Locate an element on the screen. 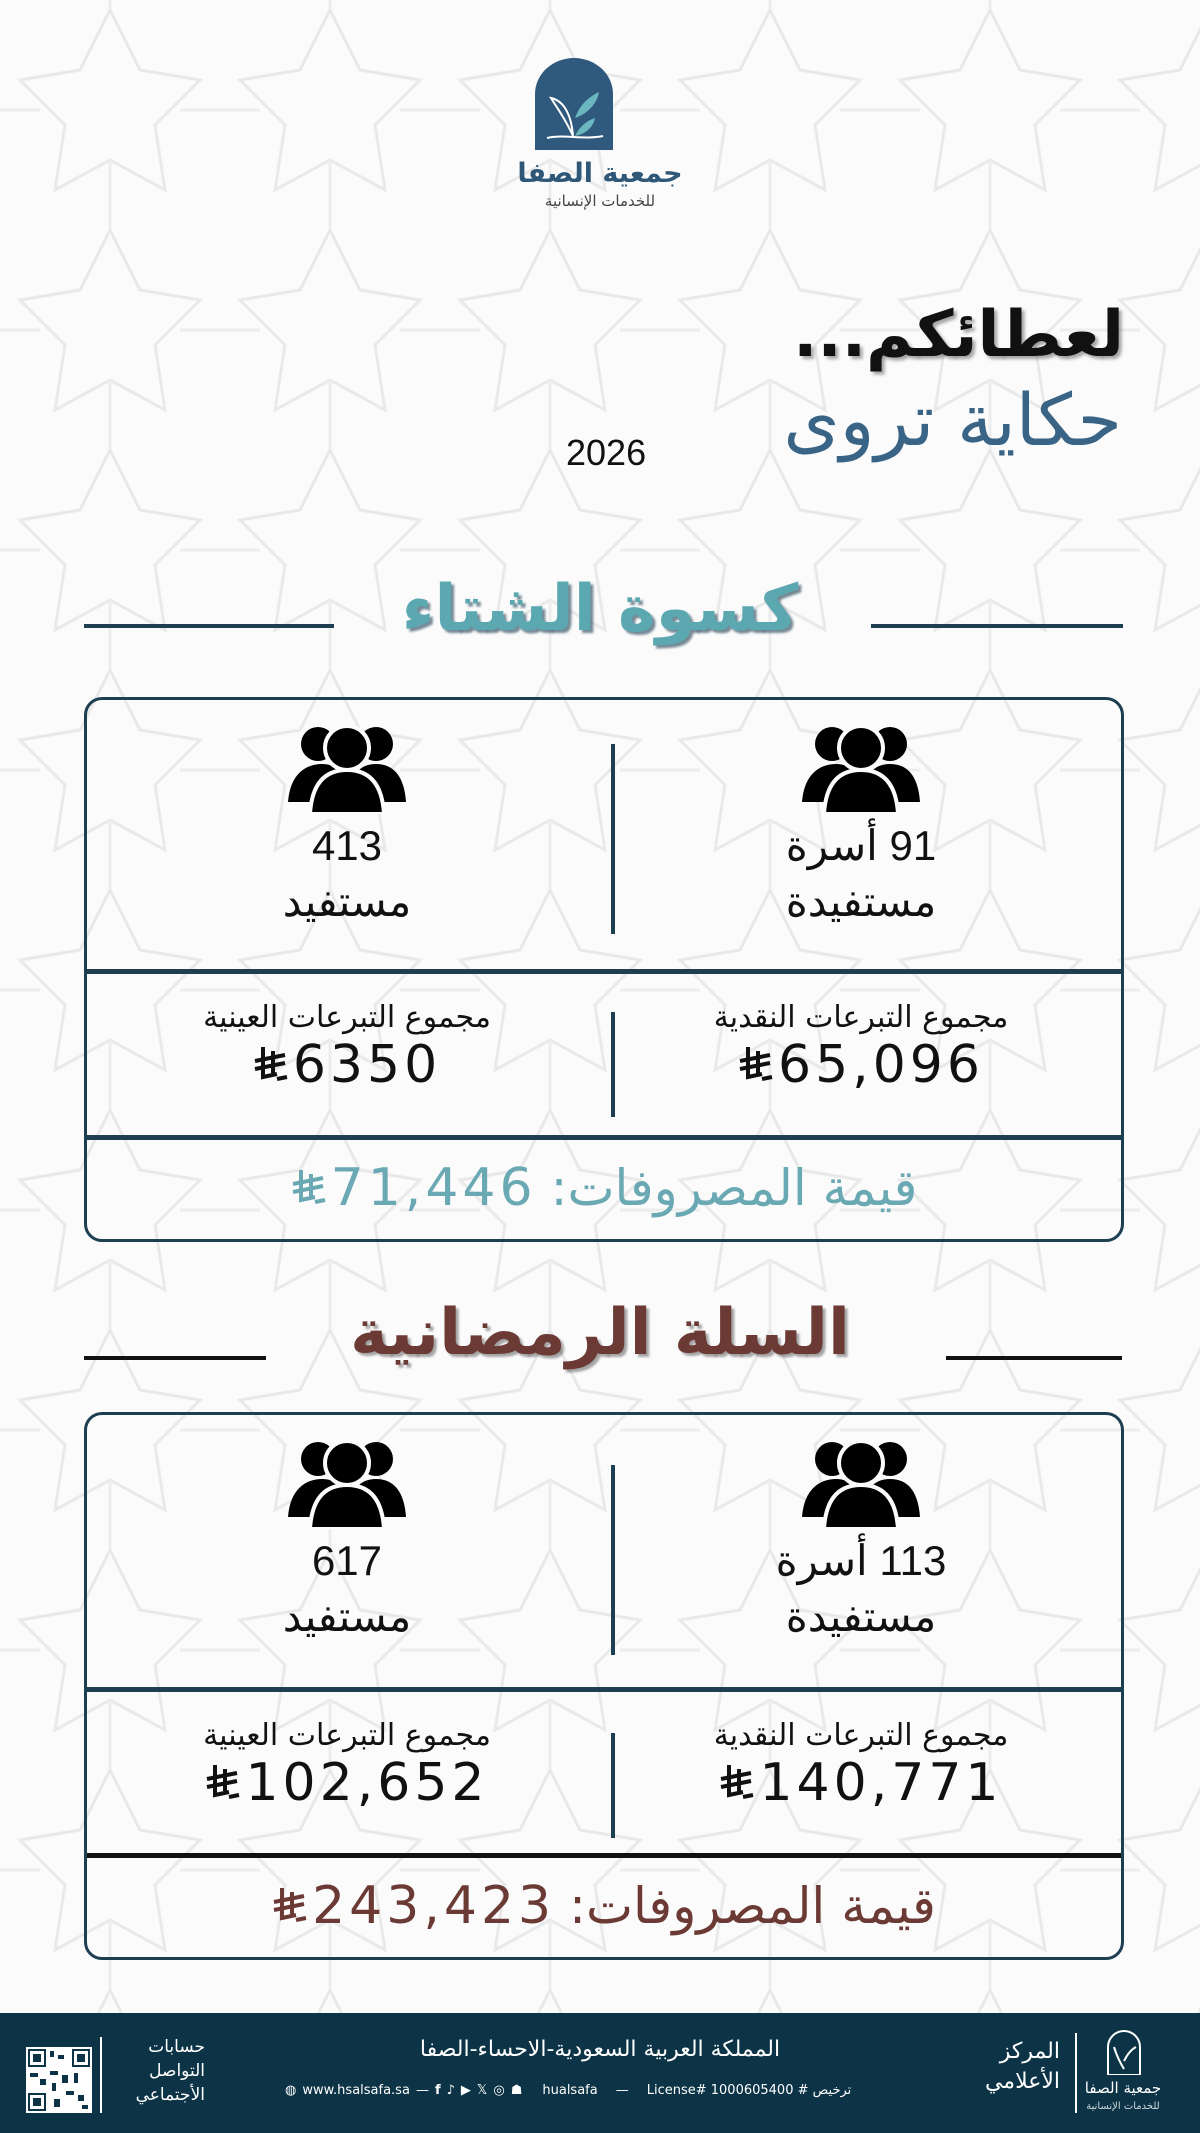 This screenshot has width=1200, height=2133. inkind-donations-amount: 6350 is located at coordinates (347, 1065).